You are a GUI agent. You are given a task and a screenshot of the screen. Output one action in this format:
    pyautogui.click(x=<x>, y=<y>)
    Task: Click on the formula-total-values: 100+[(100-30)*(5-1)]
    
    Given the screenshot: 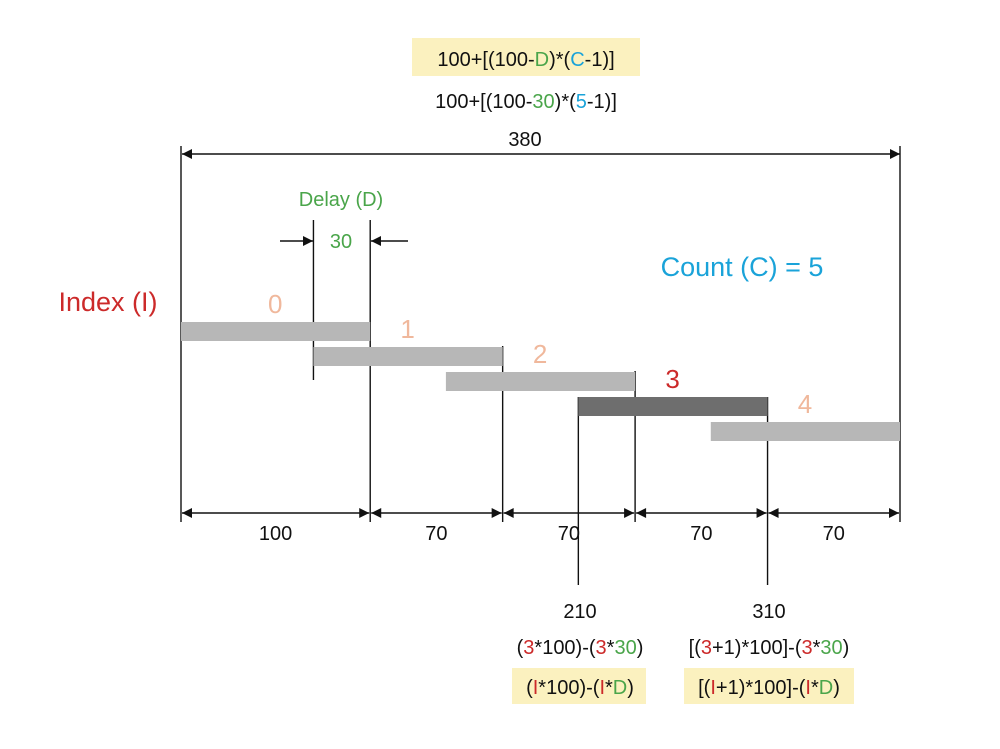 What is the action you would take?
    pyautogui.click(x=526, y=102)
    